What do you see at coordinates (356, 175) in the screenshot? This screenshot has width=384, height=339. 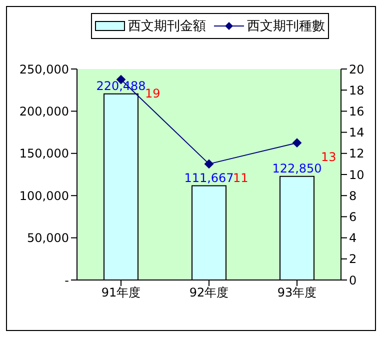 I see `y2-tick-label: 10` at bounding box center [356, 175].